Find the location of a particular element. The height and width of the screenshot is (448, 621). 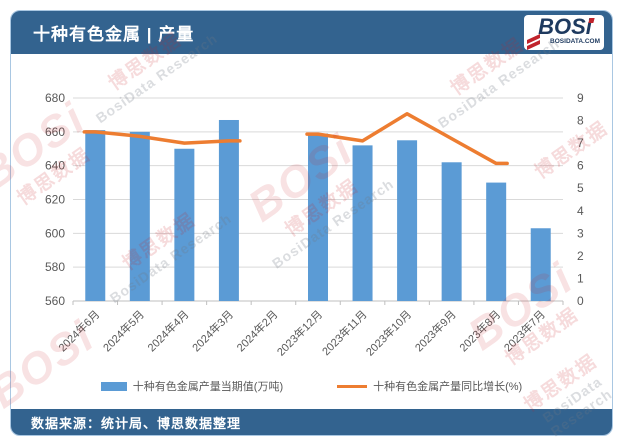

legend-item-line-series: 十种有色金属产量同比增长(%) is located at coordinates (429, 386).